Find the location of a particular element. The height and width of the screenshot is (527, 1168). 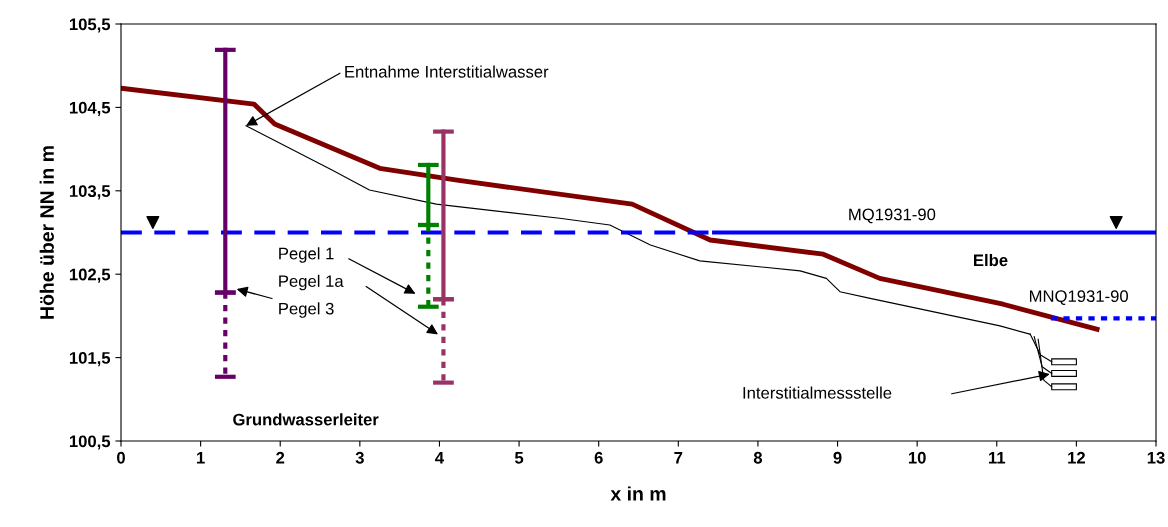

annotation: Pegel 3 is located at coordinates (306, 310).